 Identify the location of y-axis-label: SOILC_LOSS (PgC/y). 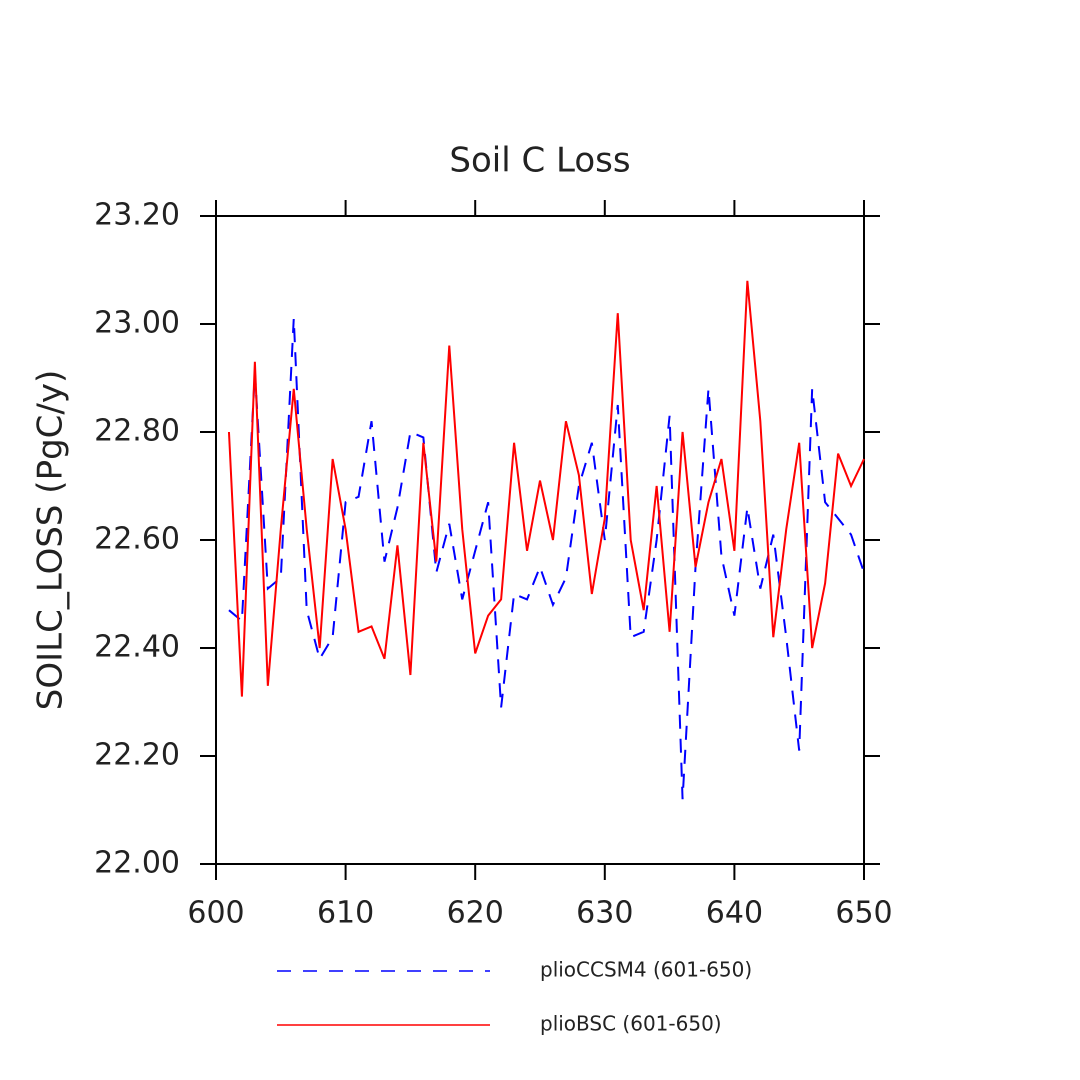
(51, 540).